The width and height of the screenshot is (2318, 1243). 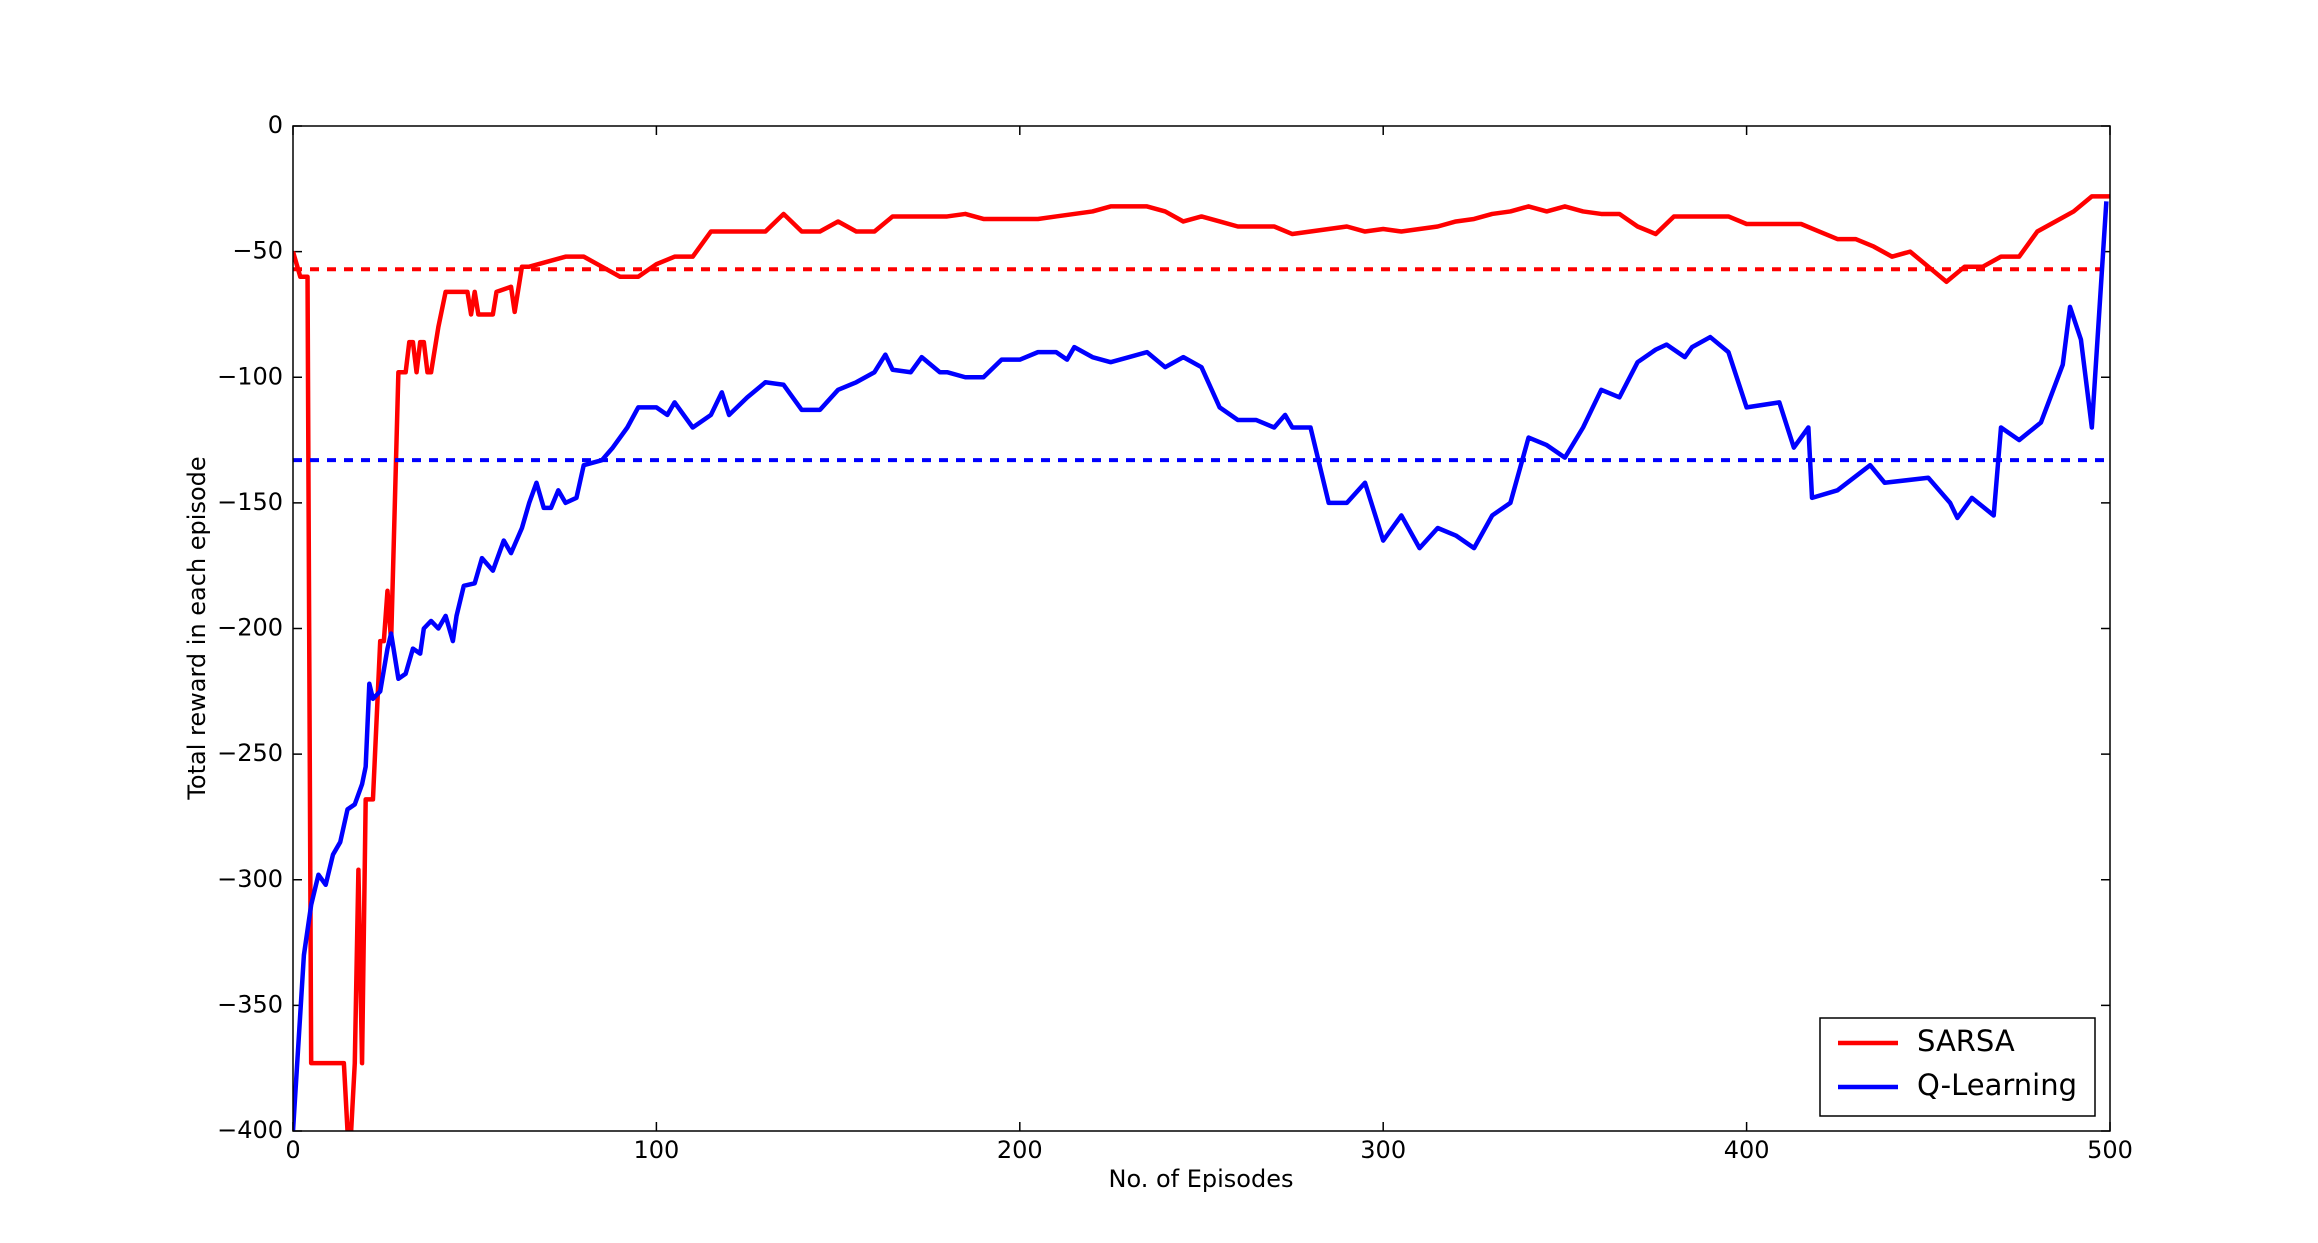 I want to click on y-tick-label: −250, so click(x=250, y=753).